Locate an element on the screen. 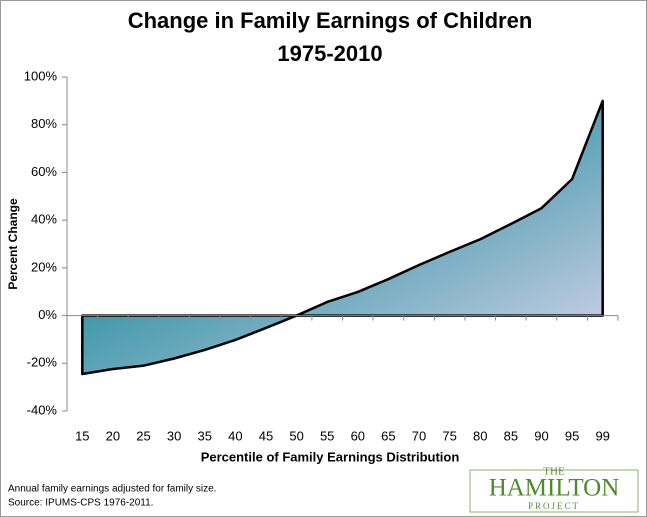  x-tick-label: 70 is located at coordinates (419, 435).